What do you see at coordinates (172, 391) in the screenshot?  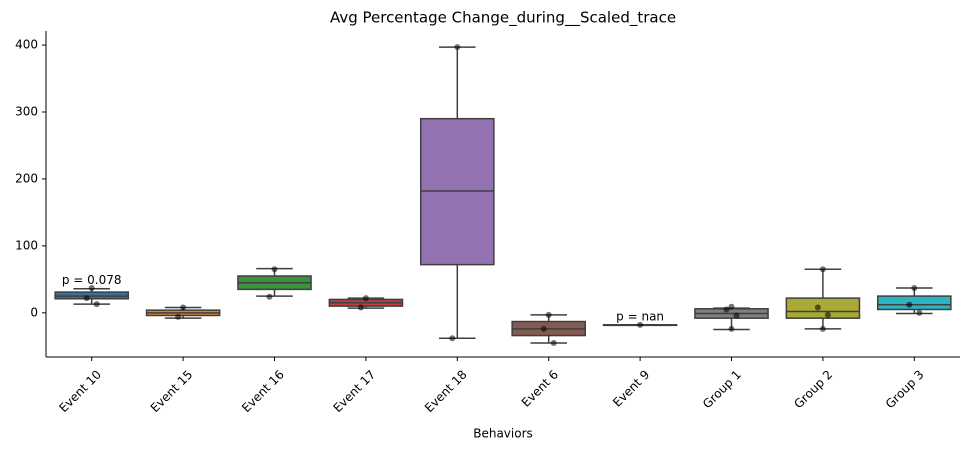 I see `x-tick-label: Event 15` at bounding box center [172, 391].